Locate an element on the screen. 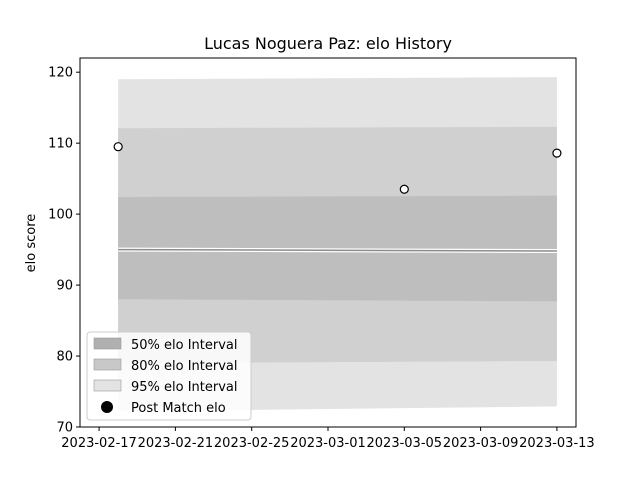  mean-line is located at coordinates (337, 250).